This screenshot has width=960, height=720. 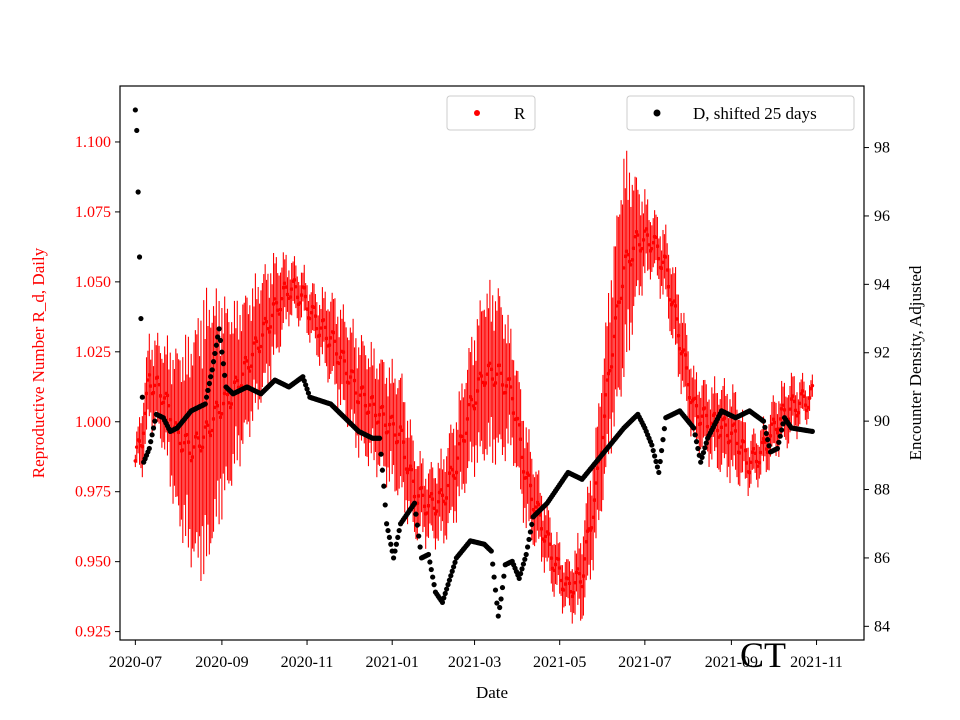 I want to click on x-tick-label-2: 2020-11, so click(x=307, y=662).